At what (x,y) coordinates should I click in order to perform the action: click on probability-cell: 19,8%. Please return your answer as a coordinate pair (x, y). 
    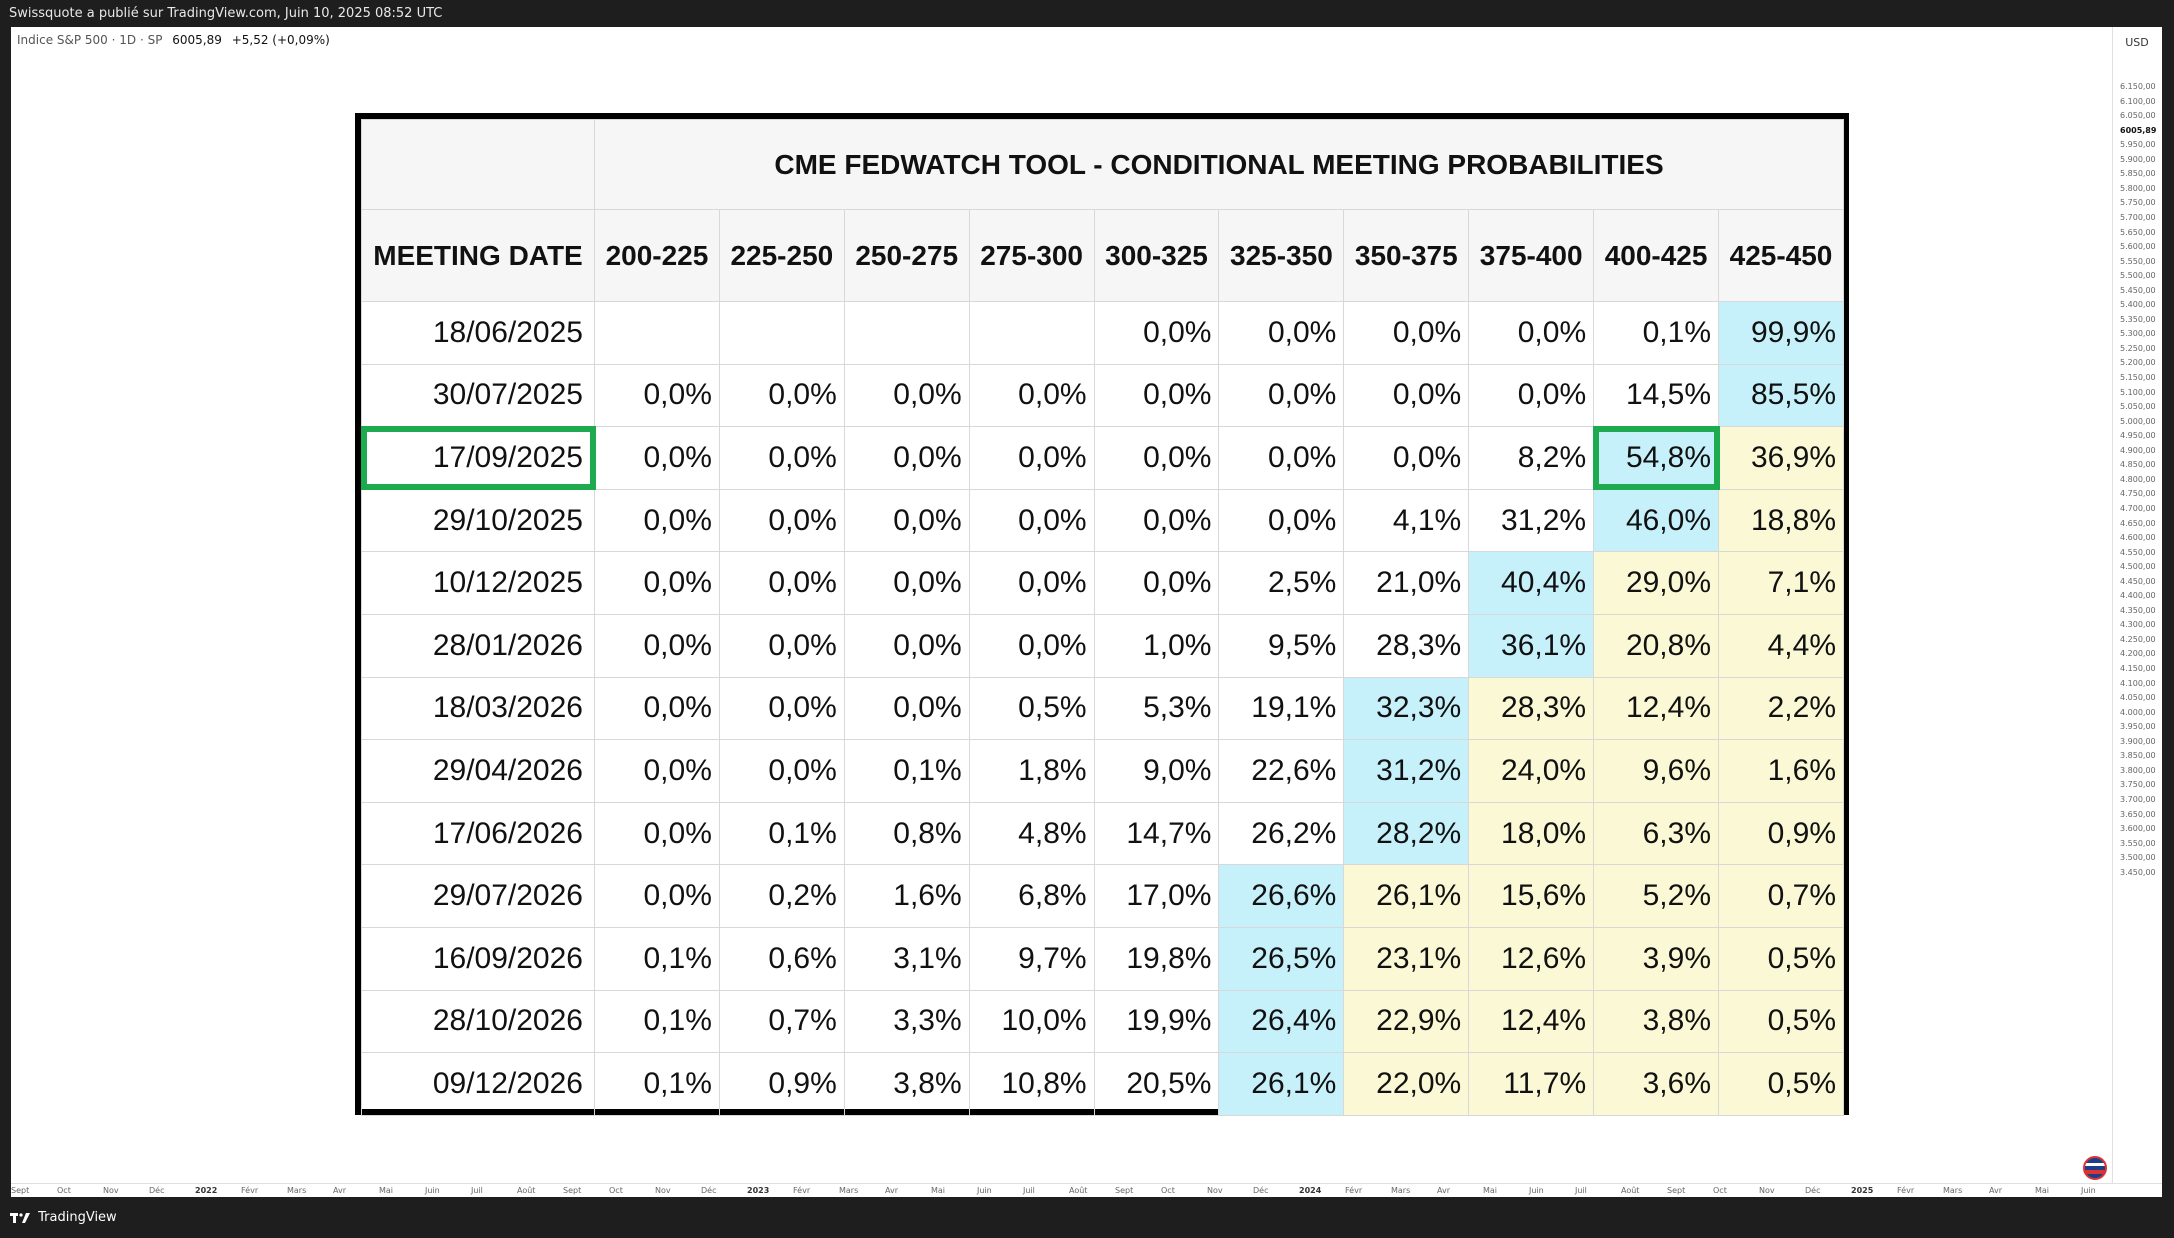
    Looking at the image, I should click on (1156, 958).